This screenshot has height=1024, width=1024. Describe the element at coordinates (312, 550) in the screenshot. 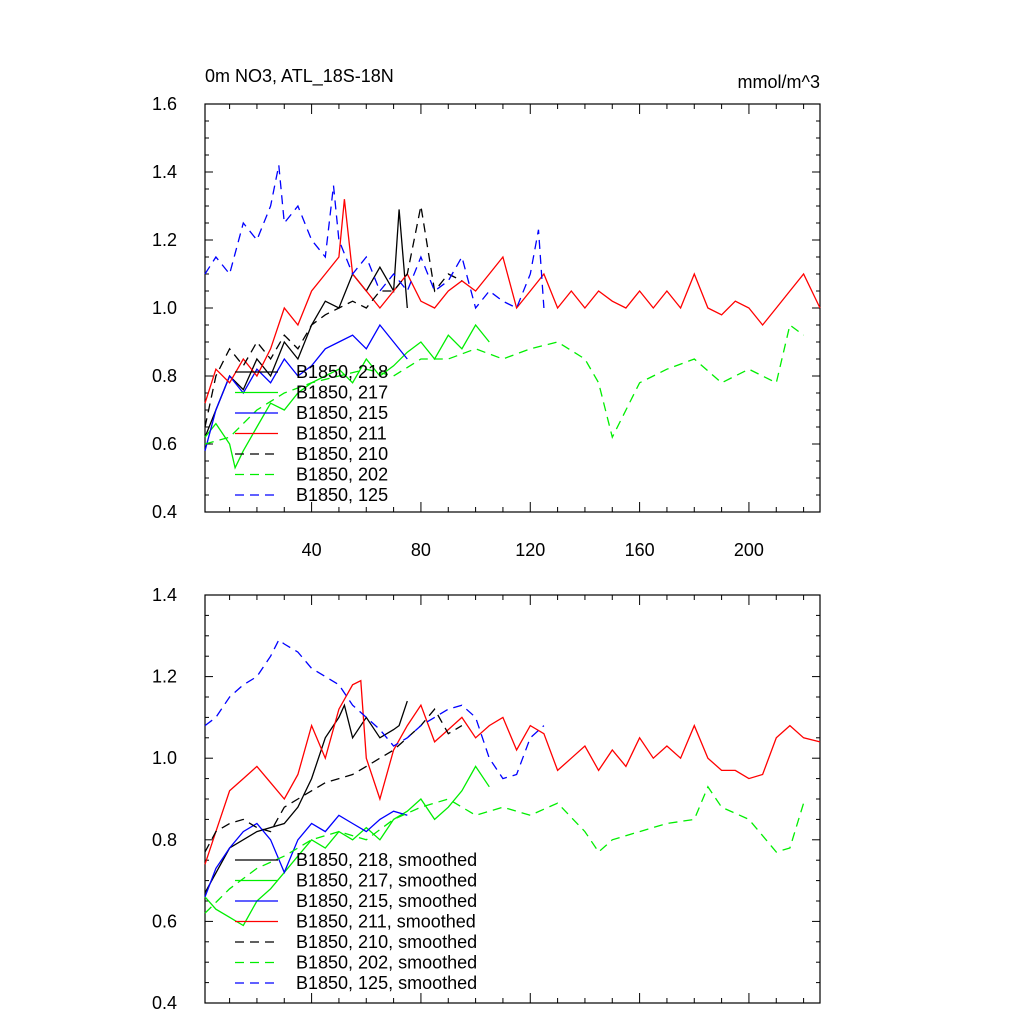

I see `x-tick-label: 40` at that location.